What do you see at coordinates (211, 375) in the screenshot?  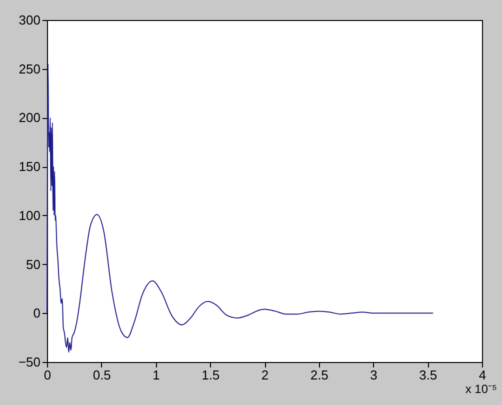 I see `x-tick-label: 1.5` at bounding box center [211, 375].